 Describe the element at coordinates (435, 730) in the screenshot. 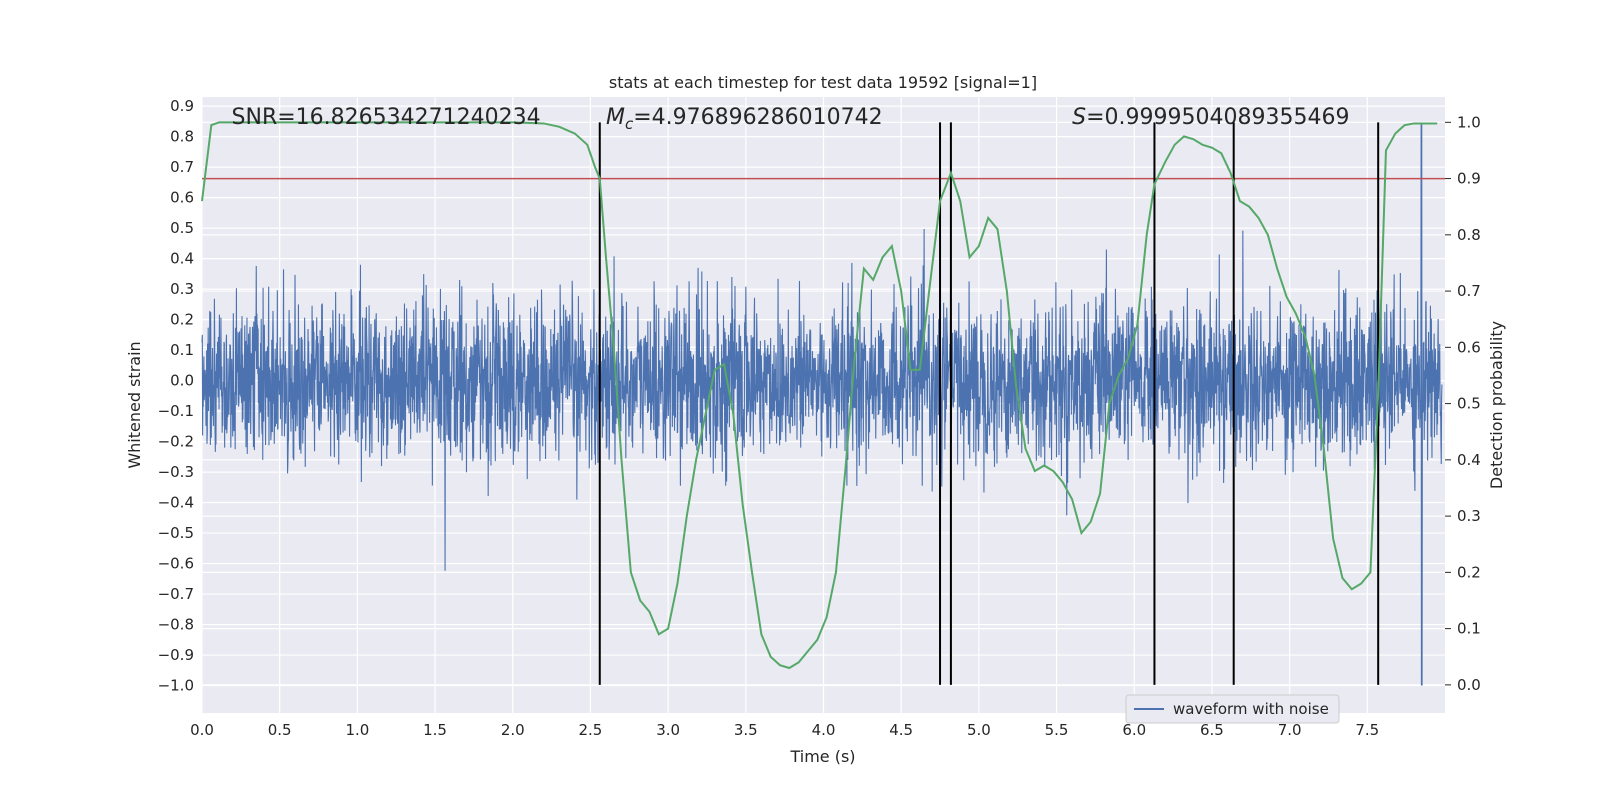

I see `x-tick-label: 1.5` at that location.